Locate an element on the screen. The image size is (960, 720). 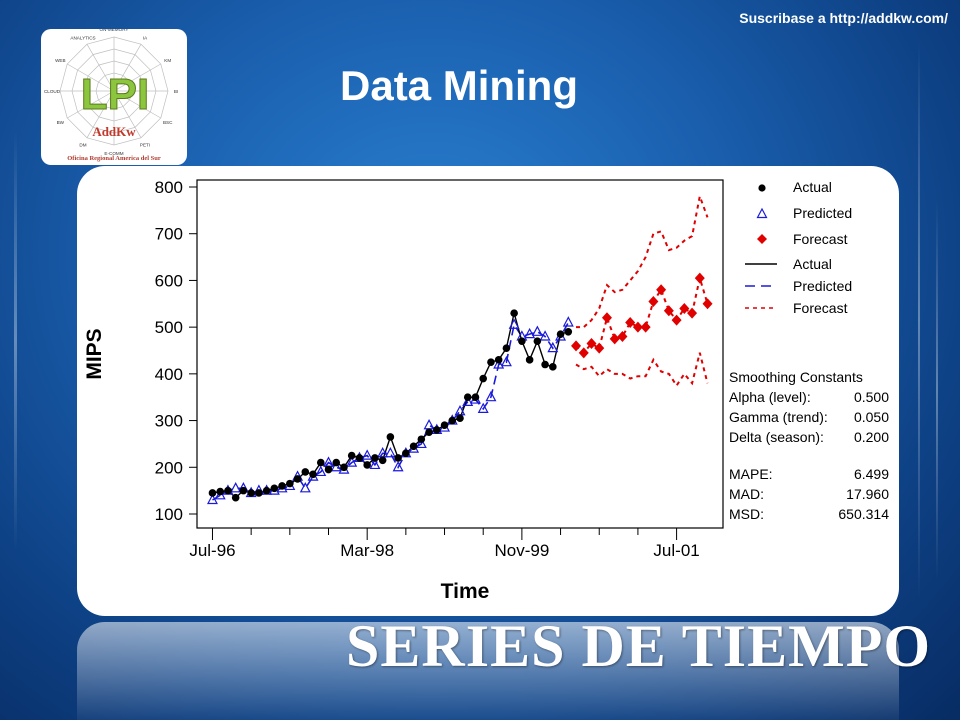
y-axis-label: MIPS is located at coordinates (94, 353).